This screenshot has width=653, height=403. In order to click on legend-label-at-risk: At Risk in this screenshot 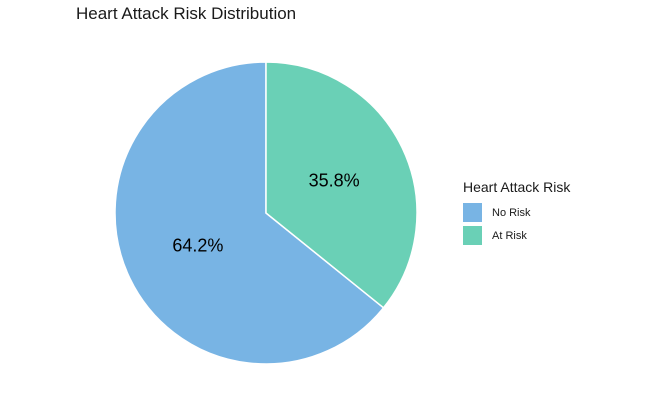, I will do `click(509, 235)`.